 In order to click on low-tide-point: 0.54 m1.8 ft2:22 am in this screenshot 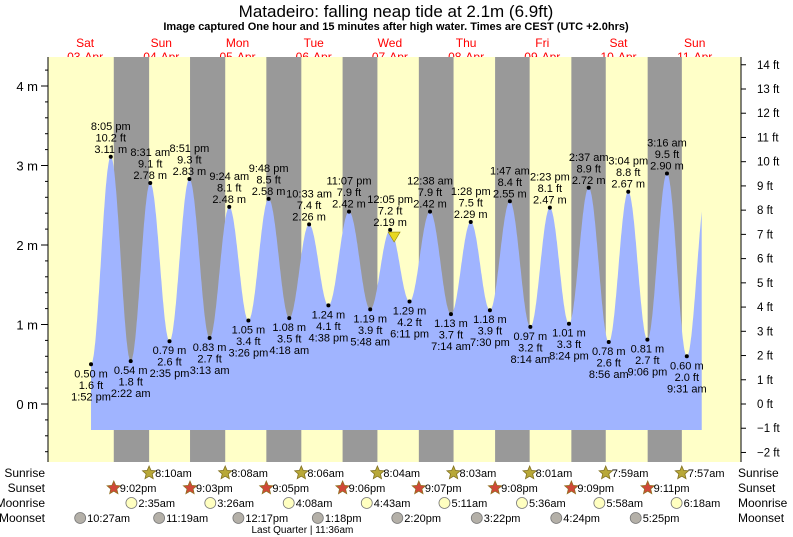, I will do `click(131, 379)`.